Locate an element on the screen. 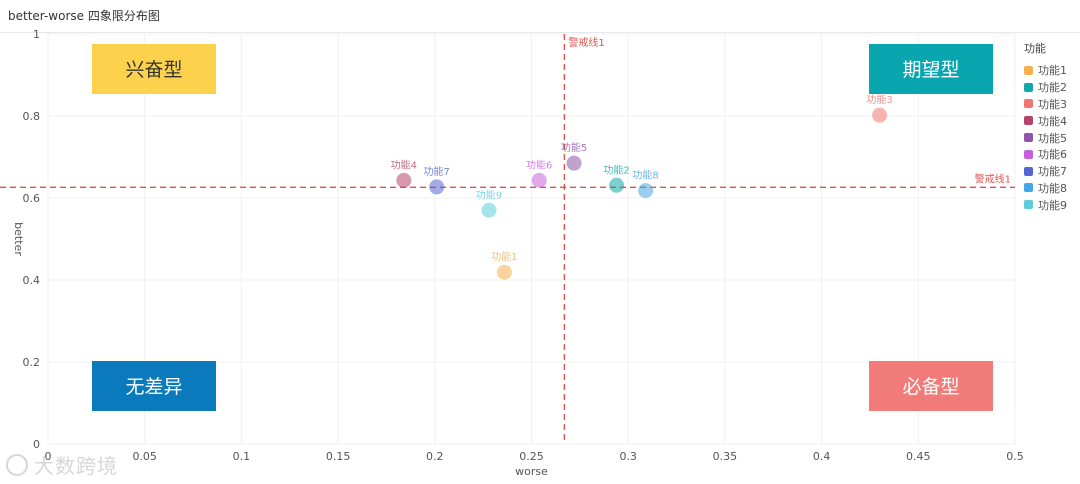 This screenshot has height=484, width=1080. quadrant-label-bottom-right: 必备型 is located at coordinates (930, 387).